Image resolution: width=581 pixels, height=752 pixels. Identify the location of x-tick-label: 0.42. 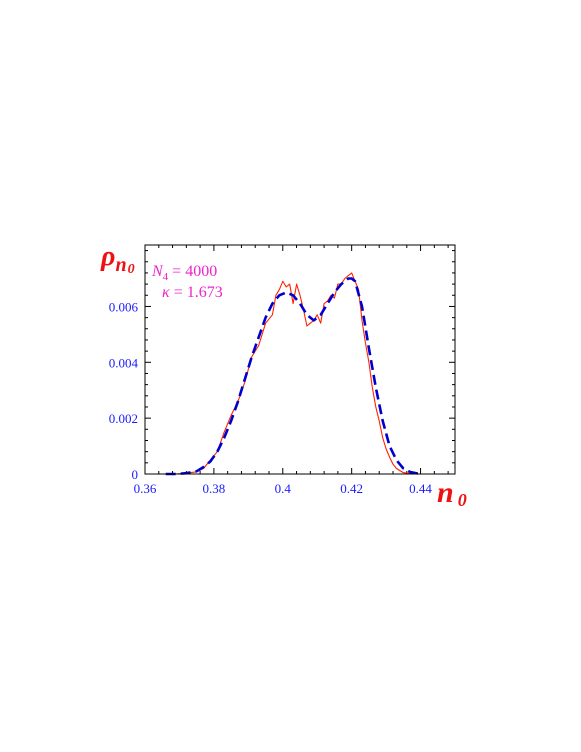
(351, 488).